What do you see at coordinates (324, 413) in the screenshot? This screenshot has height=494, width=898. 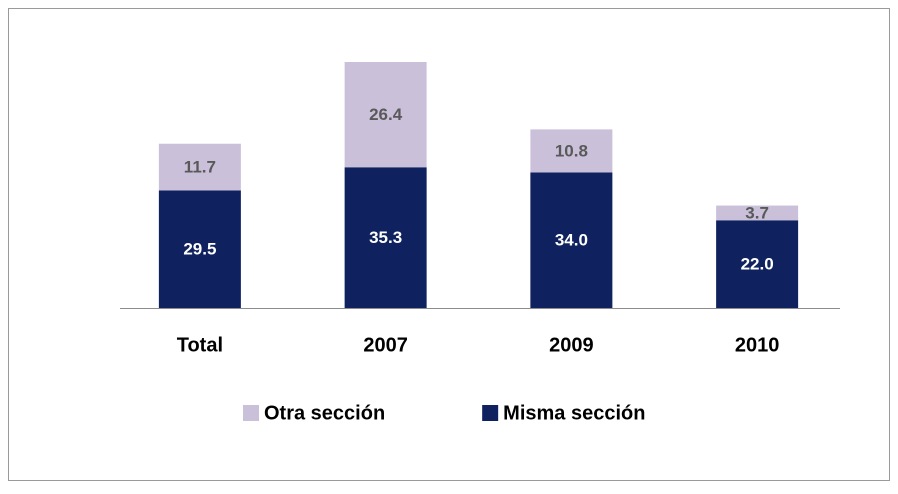 I see `legend-label: Otra sección` at bounding box center [324, 413].